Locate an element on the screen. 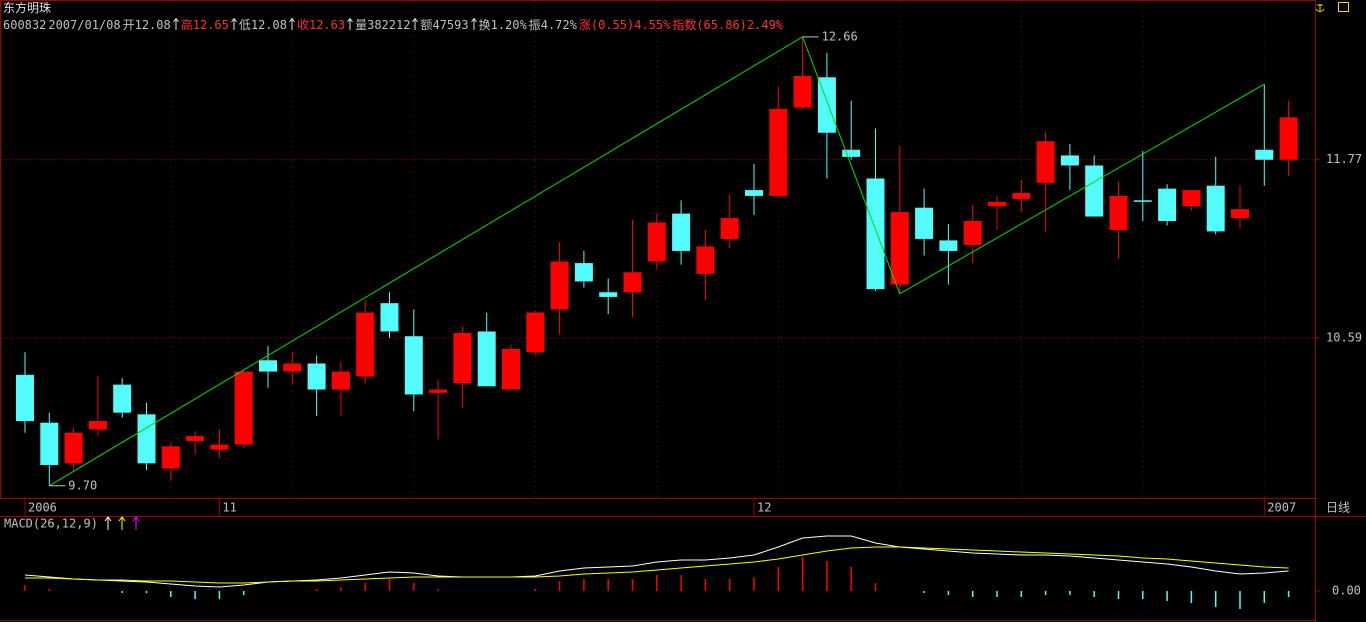 The image size is (1366, 622). x-tick-label: 11 is located at coordinates (229, 508).